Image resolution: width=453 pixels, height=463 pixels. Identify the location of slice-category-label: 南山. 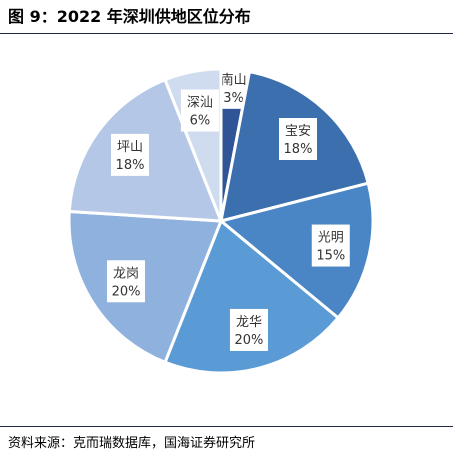
(234, 80).